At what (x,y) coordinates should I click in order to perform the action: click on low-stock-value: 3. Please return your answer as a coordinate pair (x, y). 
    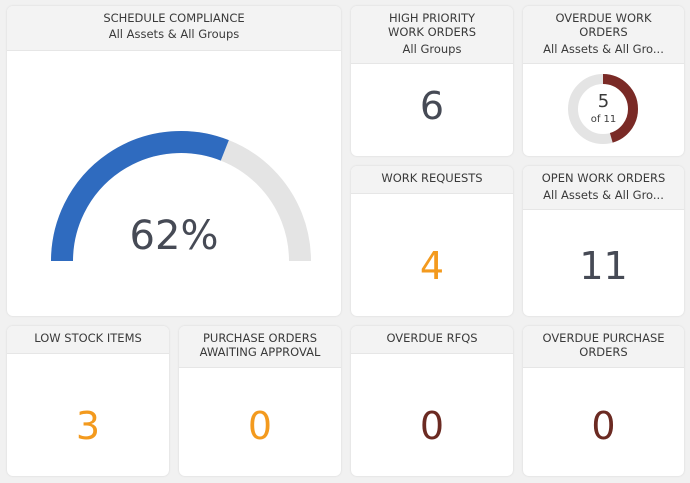
    Looking at the image, I should click on (88, 426).